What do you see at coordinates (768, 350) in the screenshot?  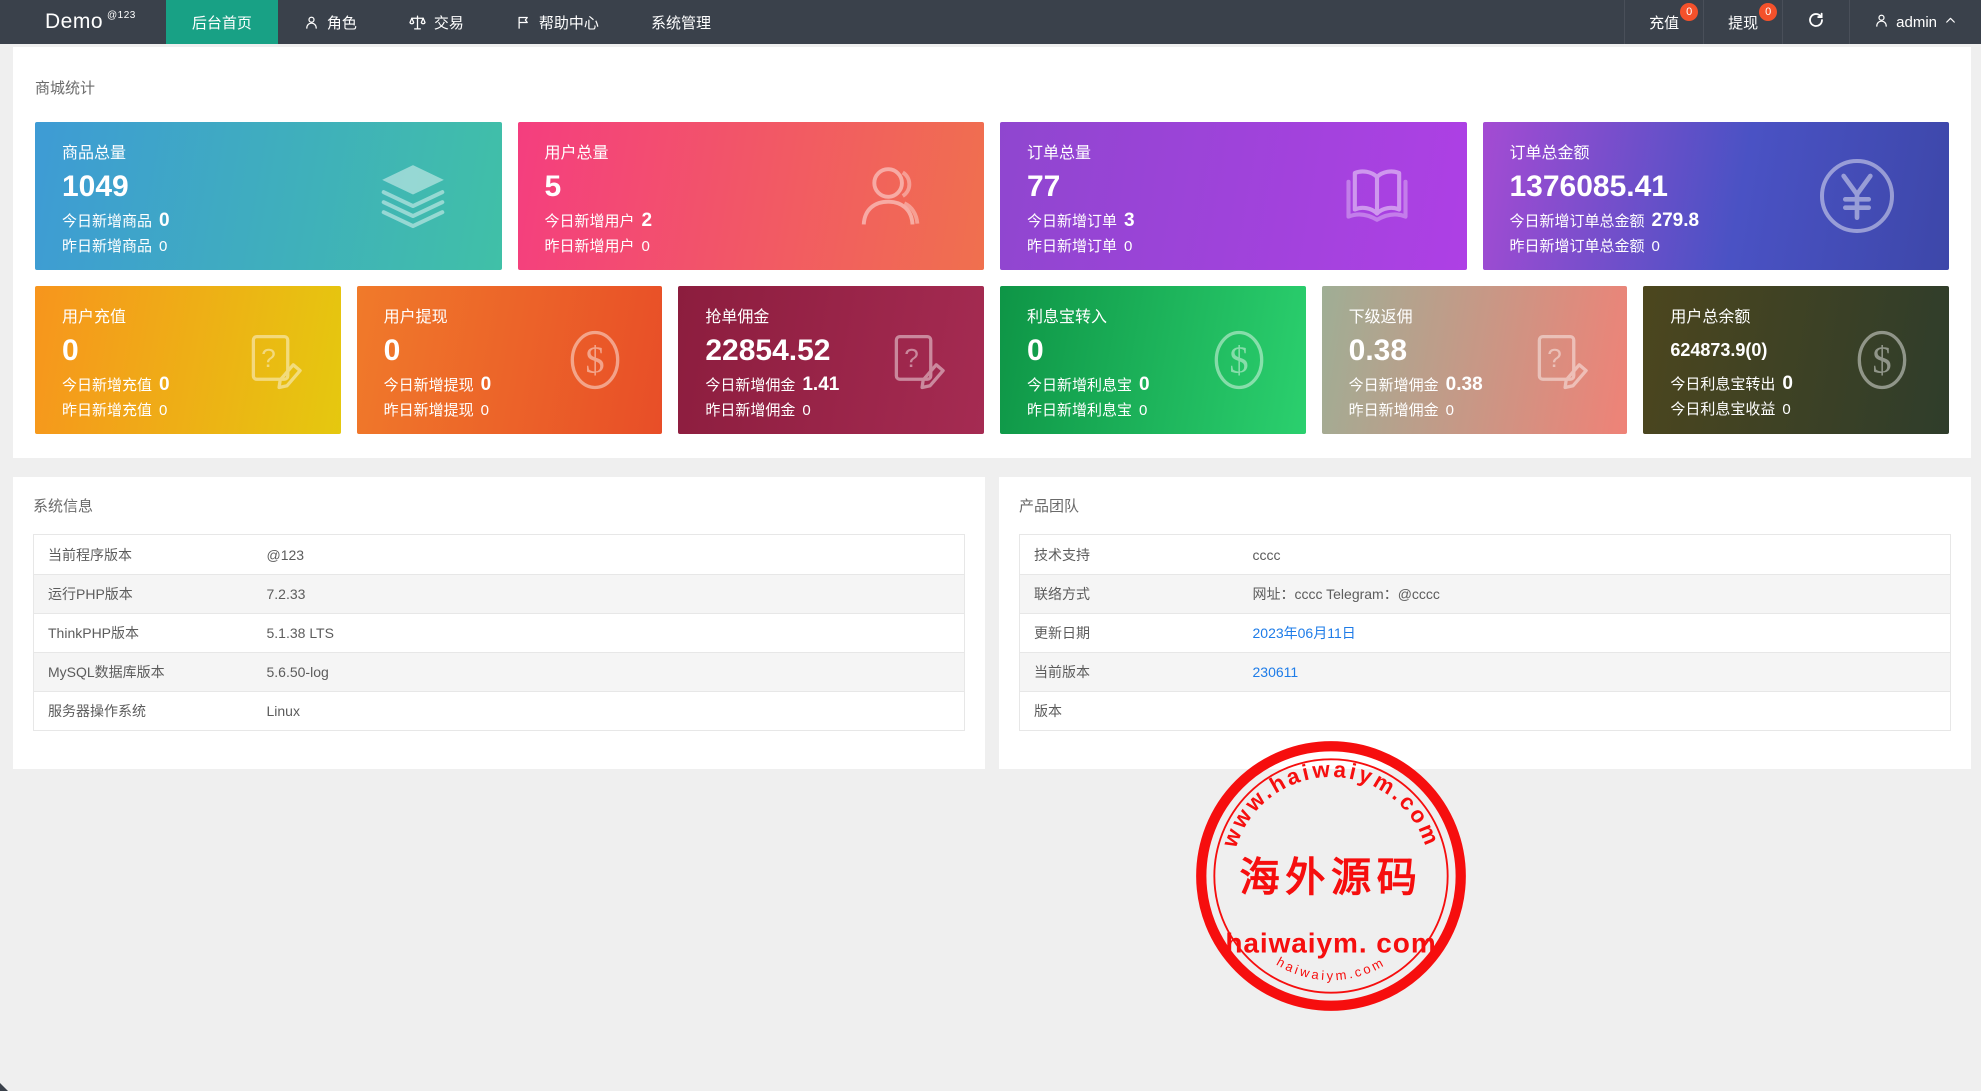 I see `stat-value: 22854.52` at bounding box center [768, 350].